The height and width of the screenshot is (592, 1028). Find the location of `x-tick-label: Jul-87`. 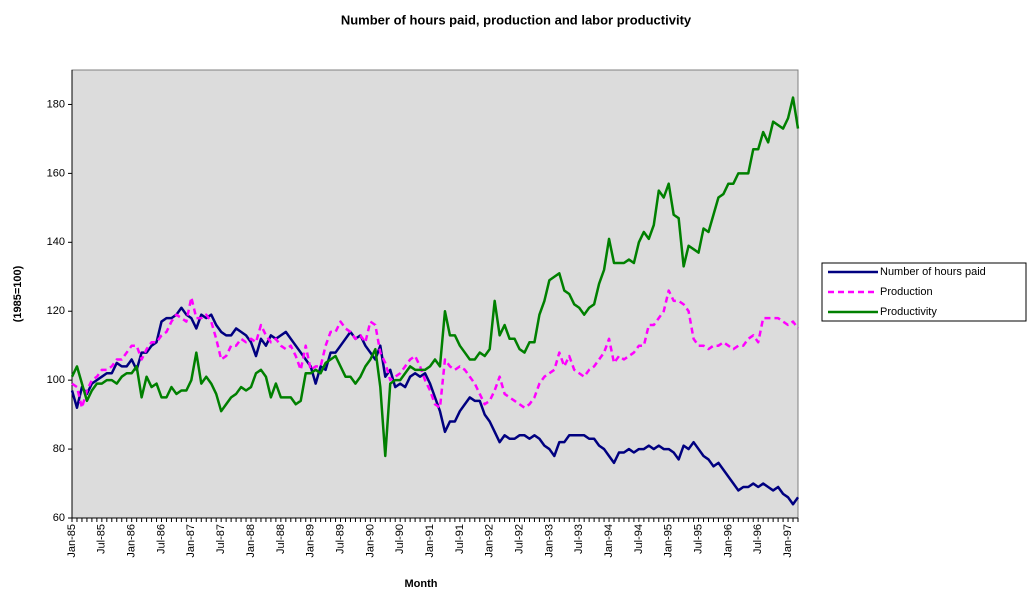

x-tick-label: Jul-87 is located at coordinates (221, 539).